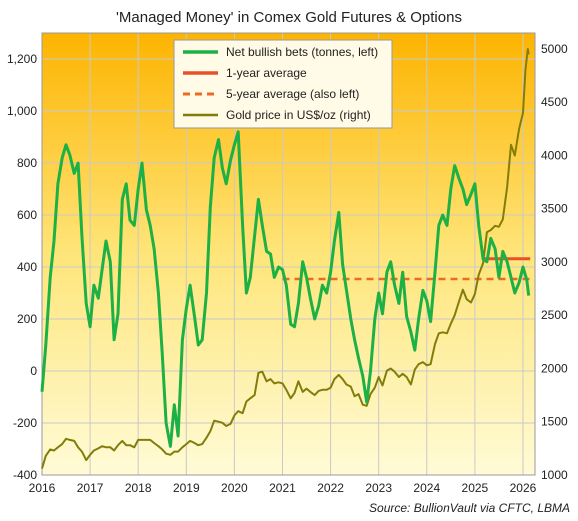 The width and height of the screenshot is (578, 521). What do you see at coordinates (554, 368) in the screenshot?
I see `right-tick-label: 2000` at bounding box center [554, 368].